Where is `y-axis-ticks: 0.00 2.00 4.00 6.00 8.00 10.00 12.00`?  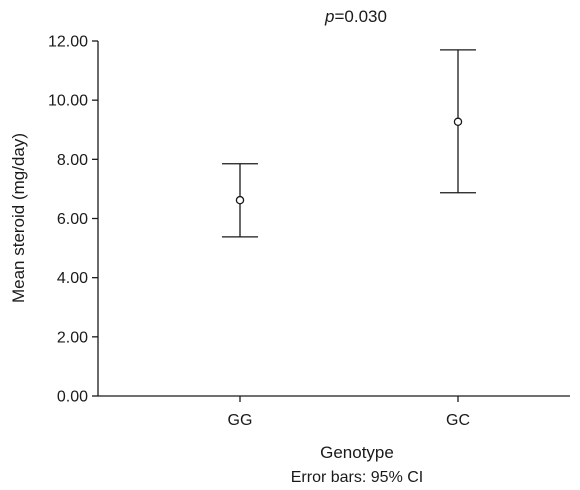 y-axis-ticks: 0.00 2.00 4.00 6.00 8.00 10.00 12.00 is located at coordinates (73, 220).